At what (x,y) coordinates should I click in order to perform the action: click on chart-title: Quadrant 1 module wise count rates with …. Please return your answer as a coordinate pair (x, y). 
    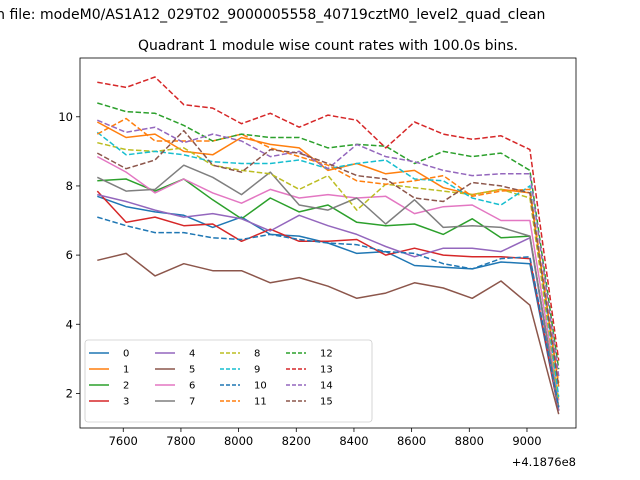
    Looking at the image, I should click on (328, 46).